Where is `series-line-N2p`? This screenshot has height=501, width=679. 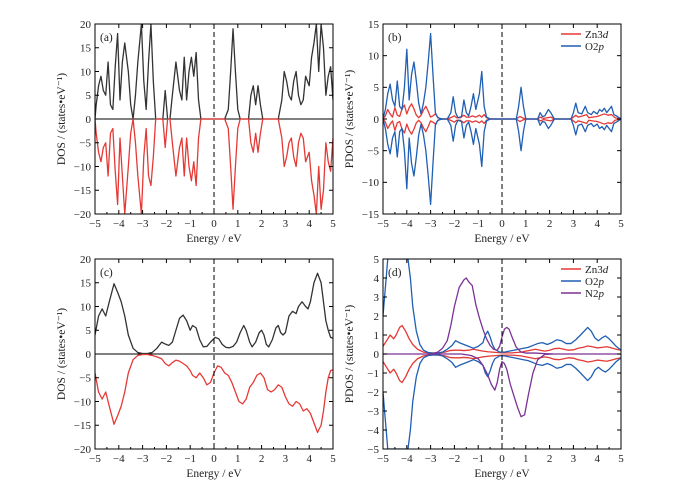
series-line-N2p is located at coordinates (502, 347).